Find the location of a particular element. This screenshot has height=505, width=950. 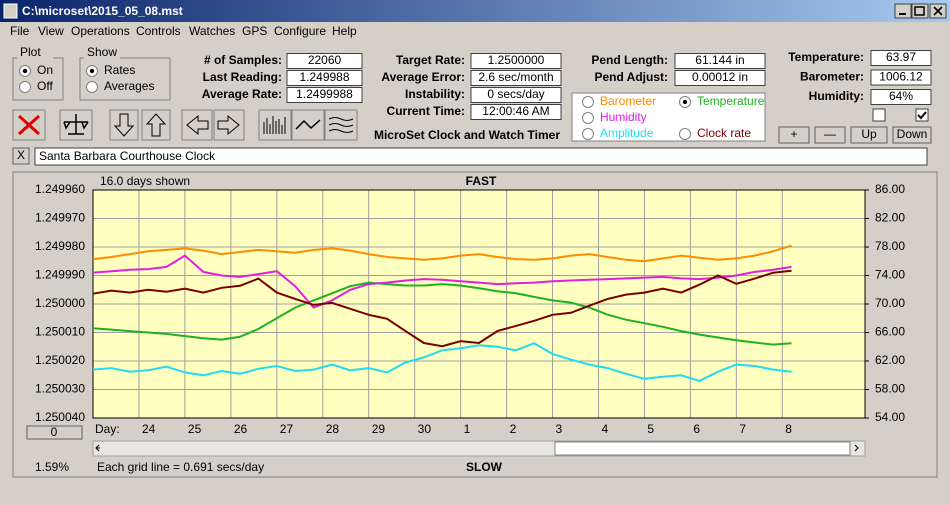

legend-label: Barometer is located at coordinates (628, 101).